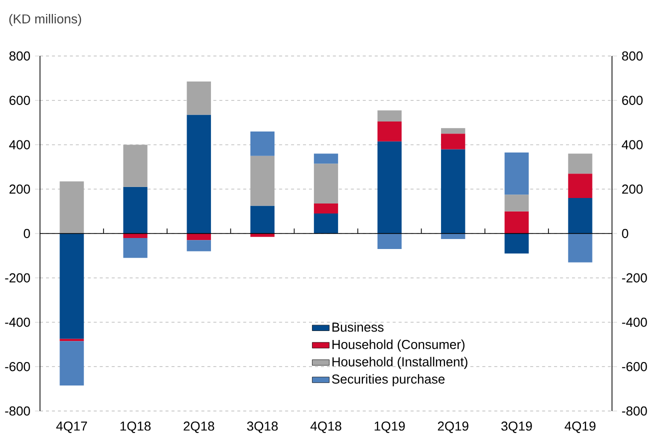 The width and height of the screenshot is (651, 443). What do you see at coordinates (17, 277) in the screenshot?
I see `y2-tick-label: -200` at bounding box center [17, 277].